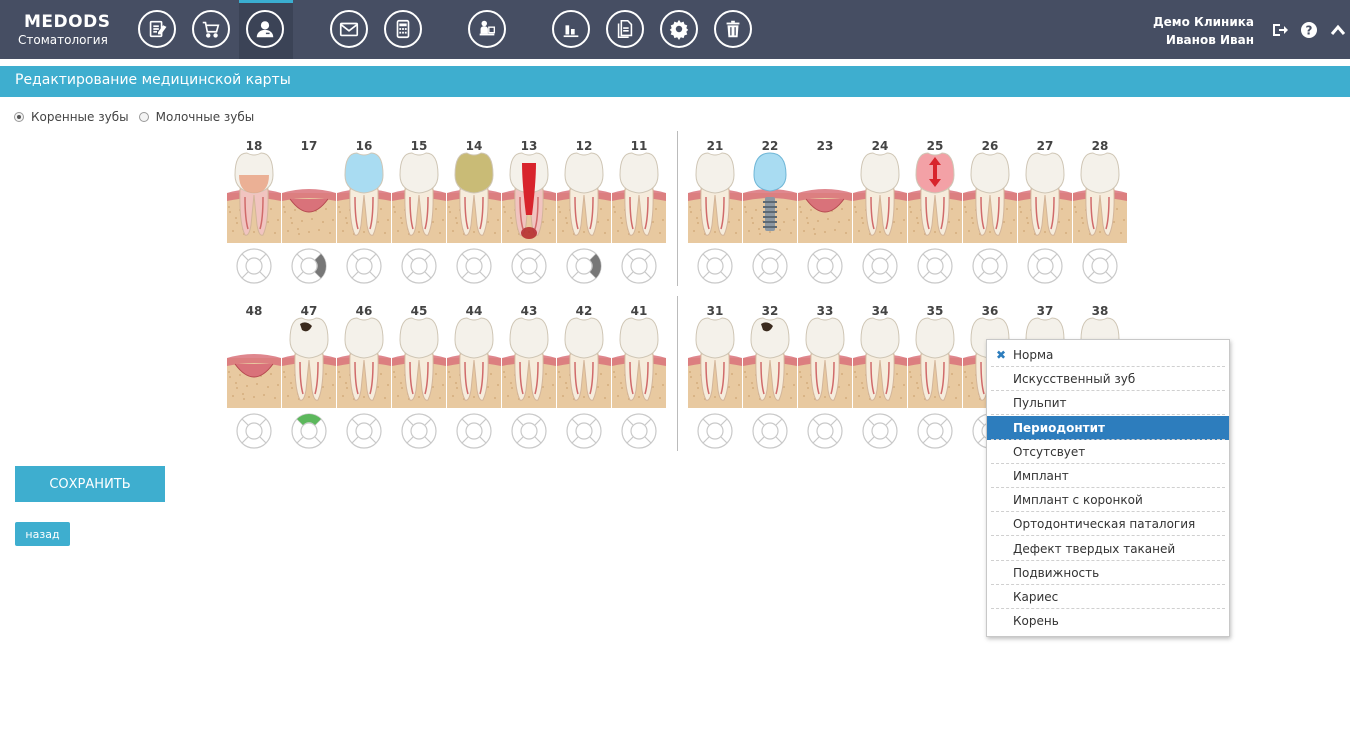 The image size is (1350, 749). Describe the element at coordinates (1108, 549) in the screenshot. I see `menu-item-8: Дефект твердых таканей` at that location.